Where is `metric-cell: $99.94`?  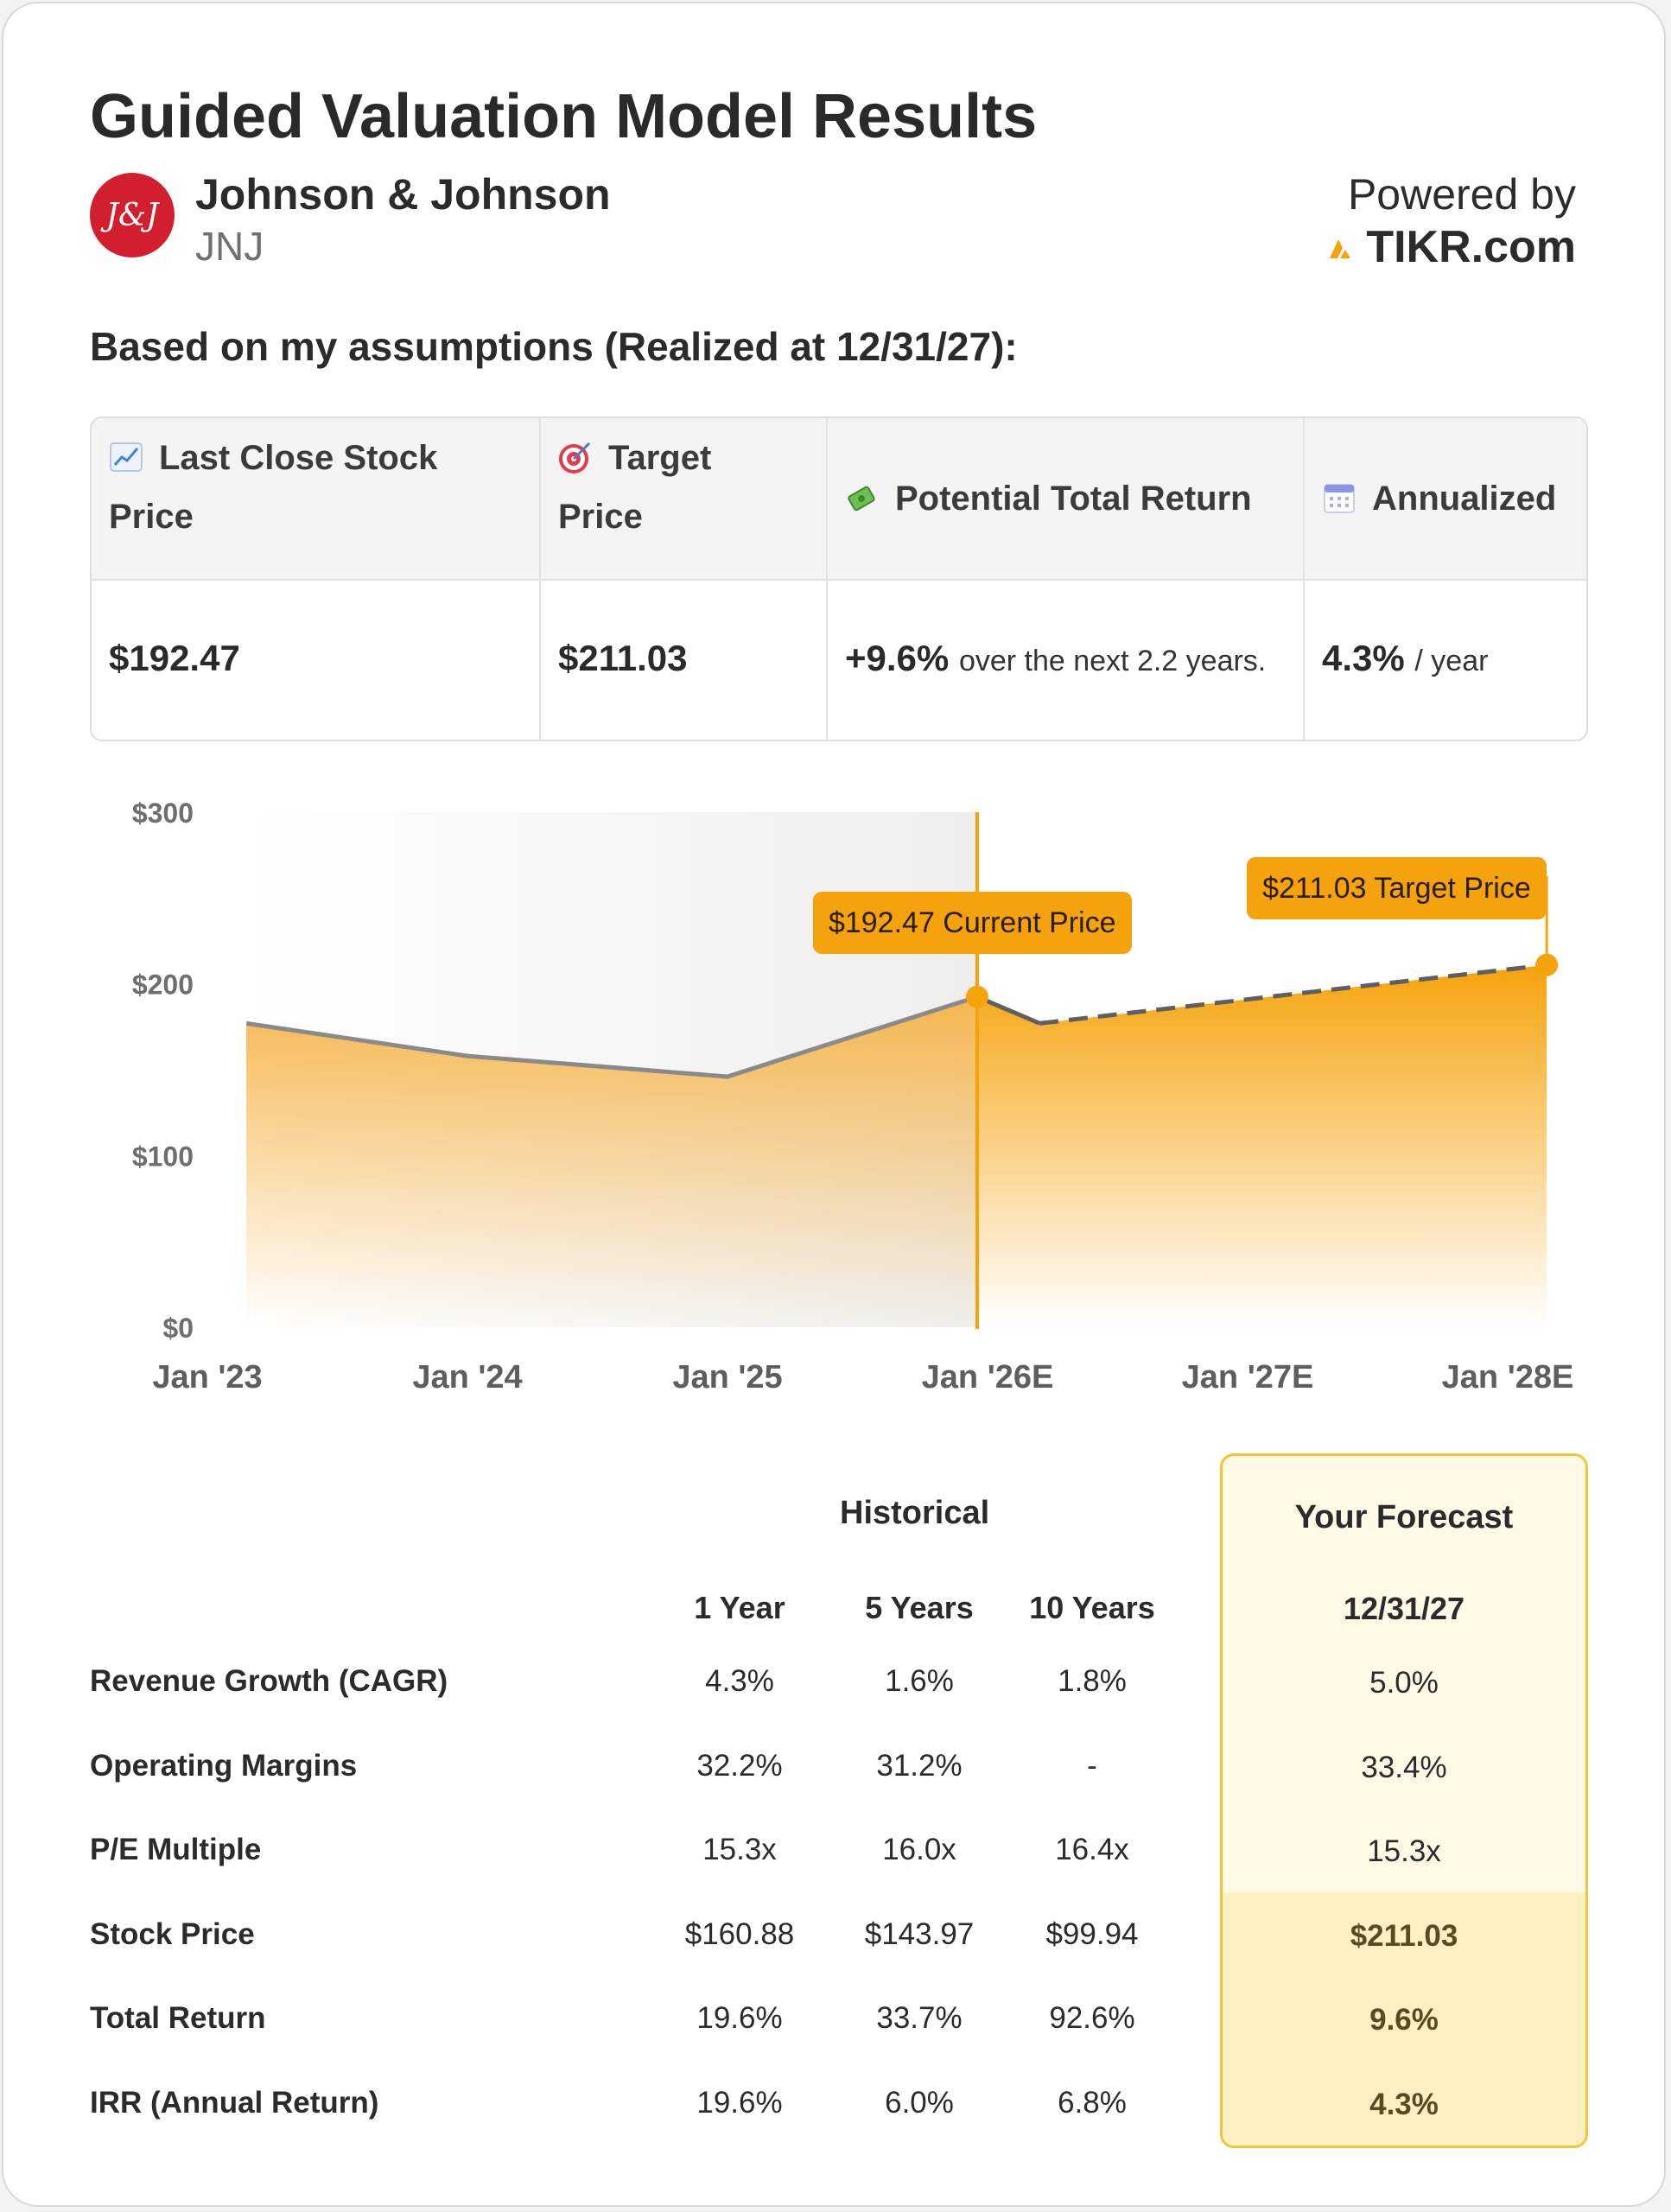
metric-cell: $99.94 is located at coordinates (1092, 1934).